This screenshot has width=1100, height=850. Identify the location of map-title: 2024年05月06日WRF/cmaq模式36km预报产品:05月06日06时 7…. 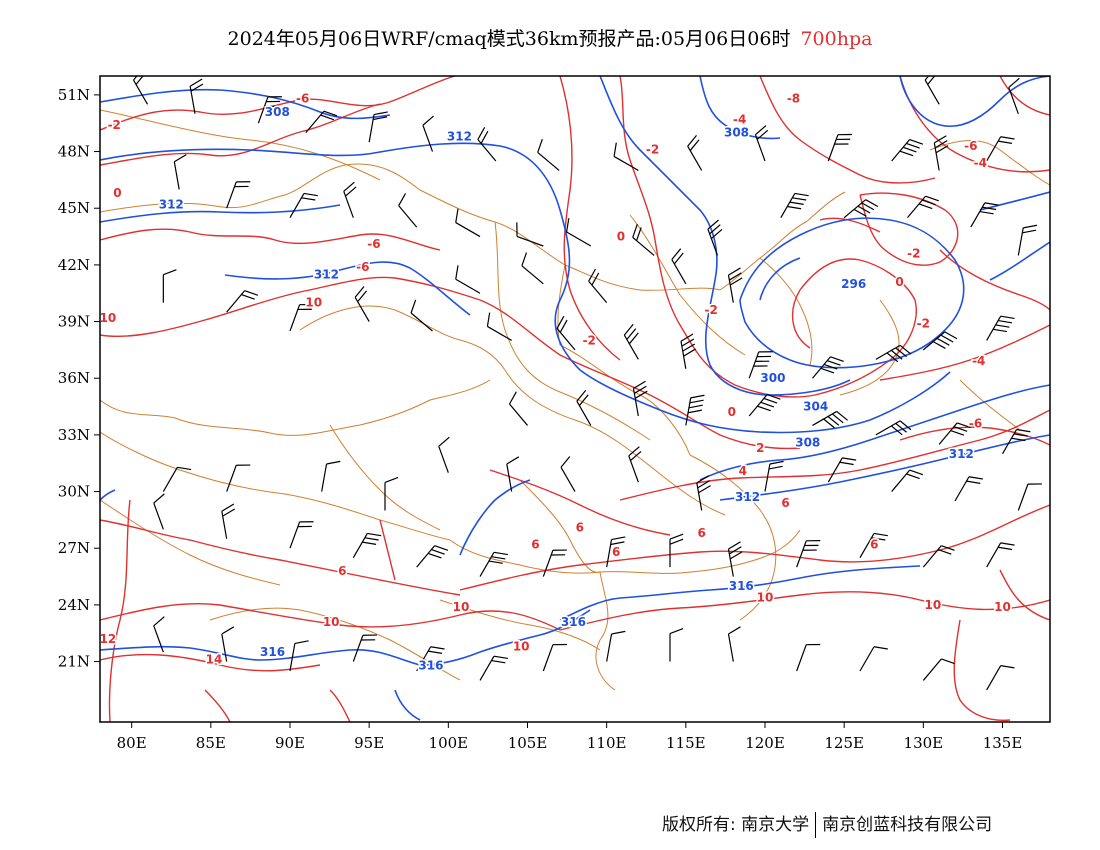
(550, 37).